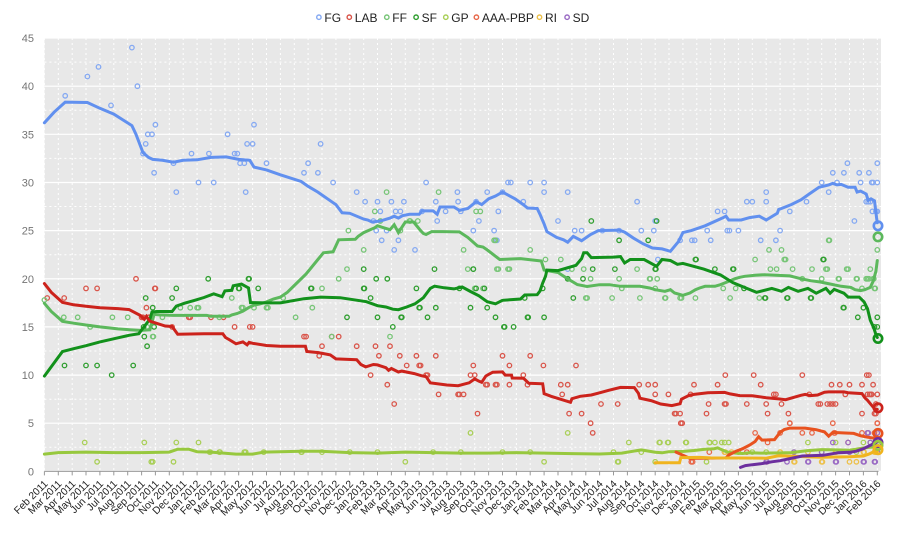 The width and height of the screenshot is (900, 541). I want to click on svg-text: RI, so click(551, 18).